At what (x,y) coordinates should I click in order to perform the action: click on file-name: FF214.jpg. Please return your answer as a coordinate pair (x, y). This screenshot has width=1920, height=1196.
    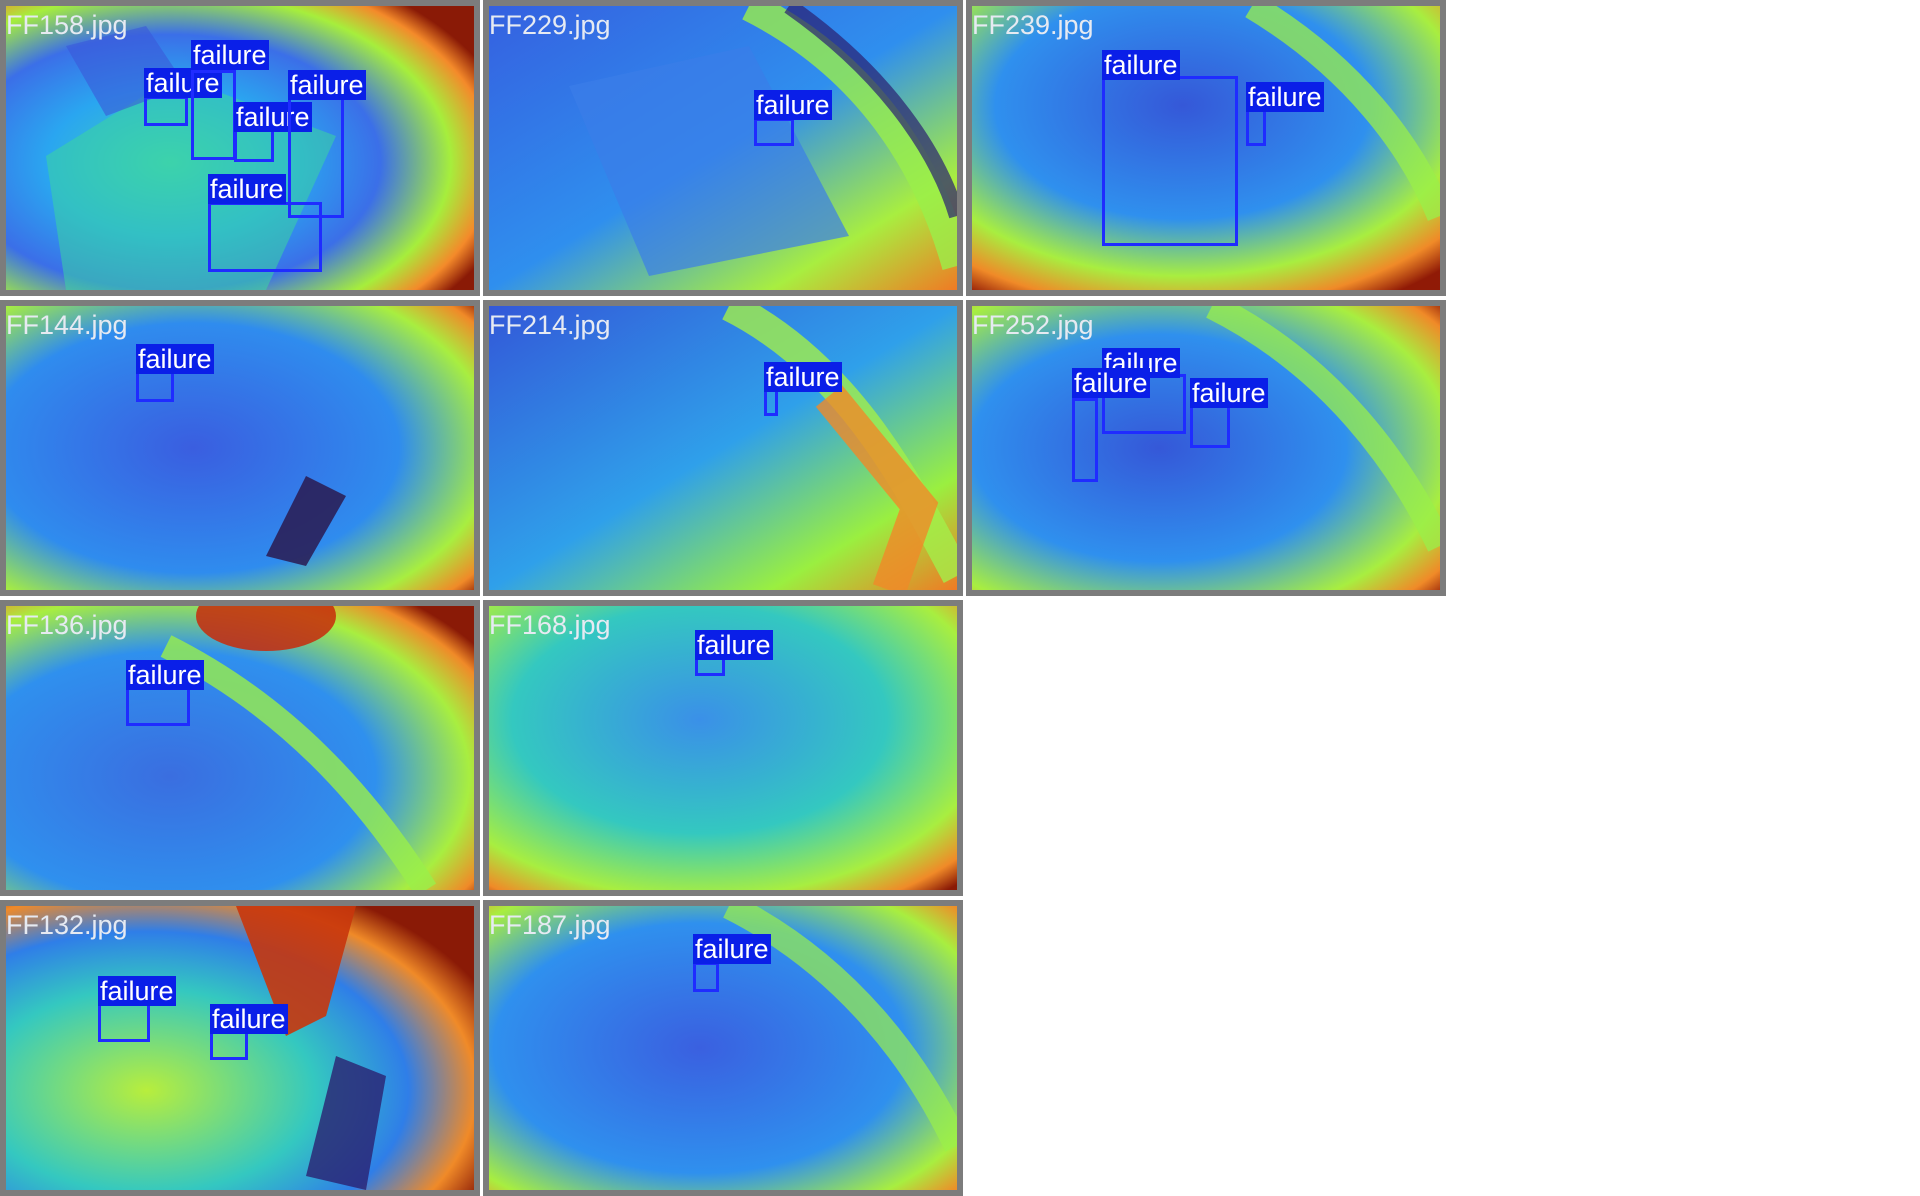
    Looking at the image, I should click on (550, 325).